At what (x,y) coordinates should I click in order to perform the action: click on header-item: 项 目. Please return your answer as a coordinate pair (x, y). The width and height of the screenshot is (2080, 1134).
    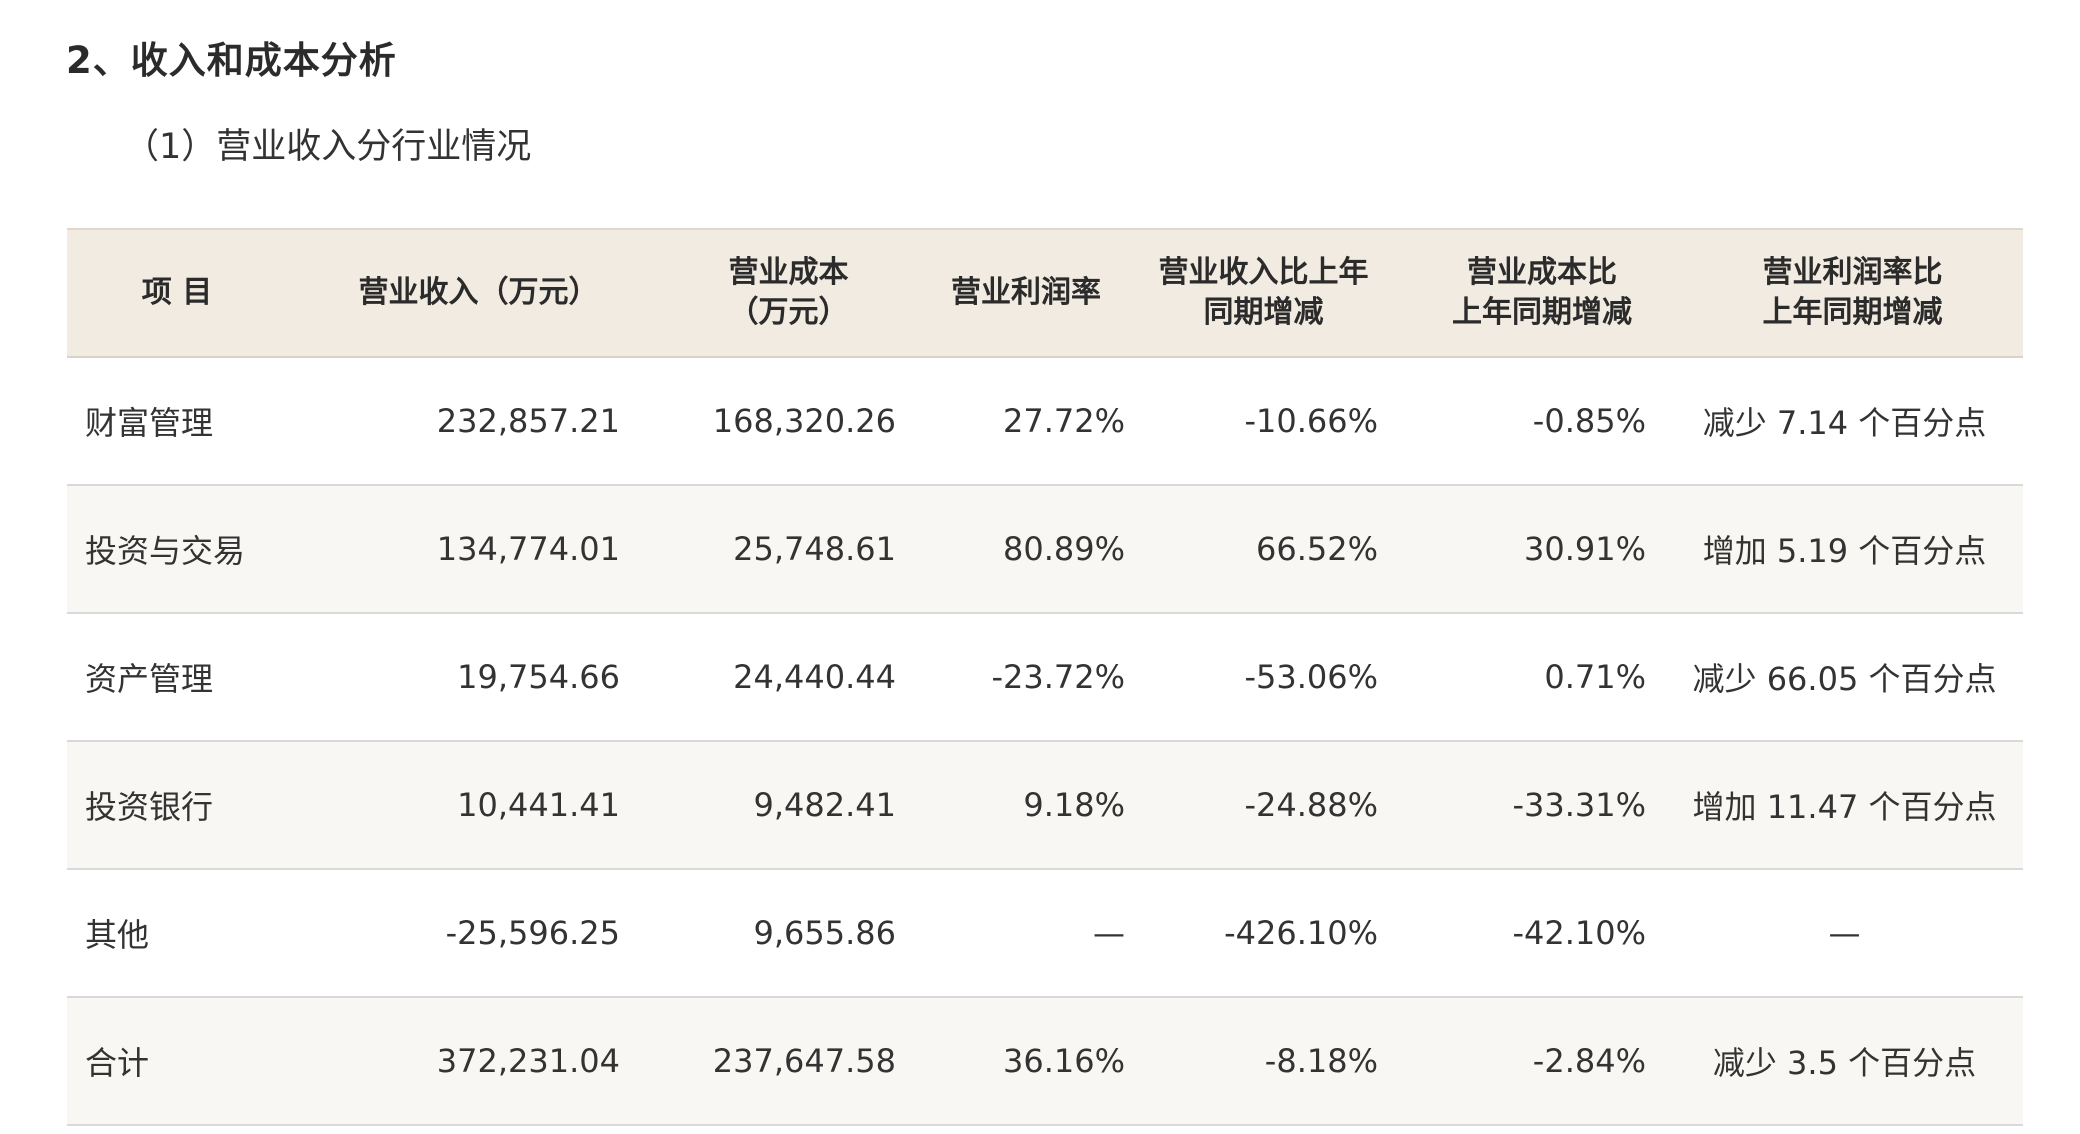
    Looking at the image, I should click on (187, 293).